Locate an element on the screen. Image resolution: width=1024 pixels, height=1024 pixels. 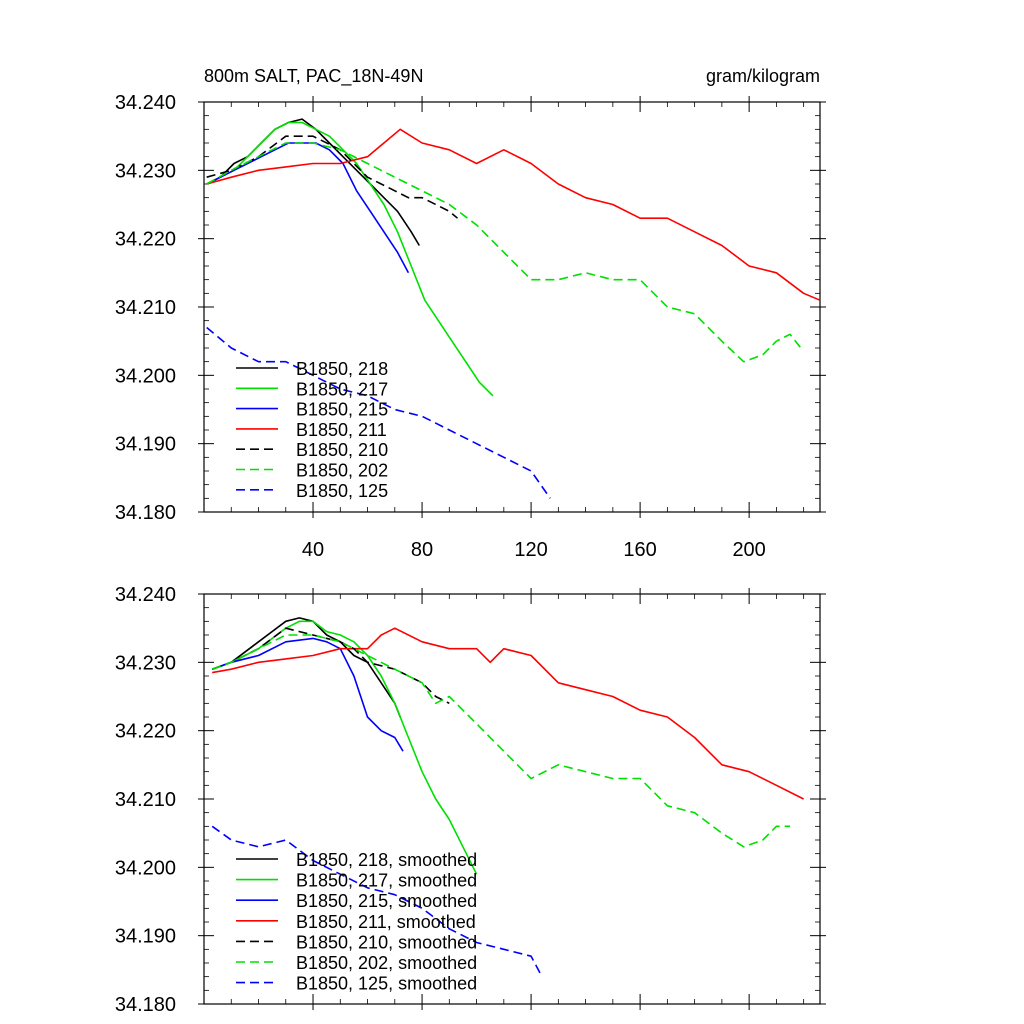
legend-label: B1850, 202 is located at coordinates (342, 471).